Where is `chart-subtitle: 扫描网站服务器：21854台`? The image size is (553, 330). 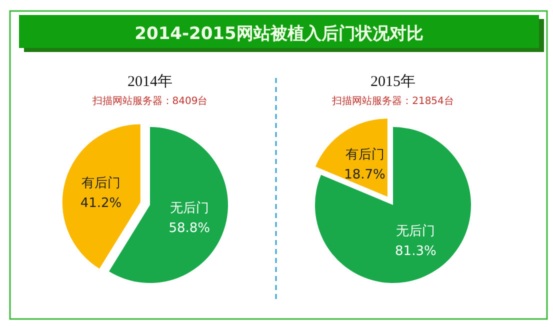
chart-subtitle: 扫描网站服务器：21854台 is located at coordinates (392, 101).